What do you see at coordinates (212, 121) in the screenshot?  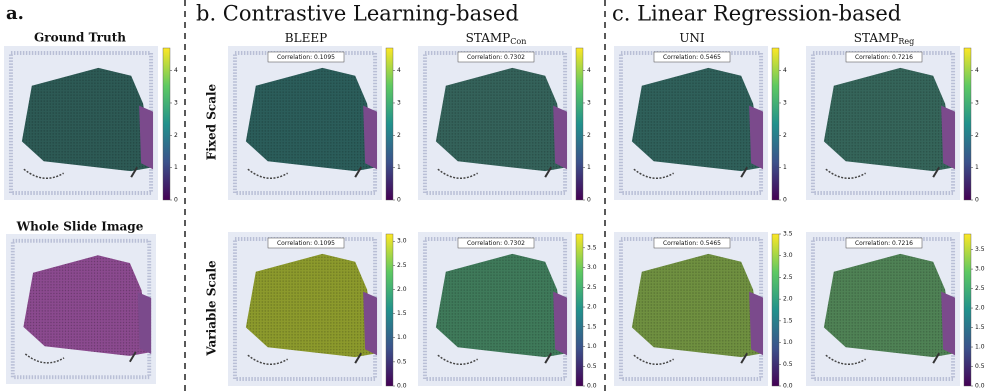 I see `row-label: Fixed Scale` at bounding box center [212, 121].